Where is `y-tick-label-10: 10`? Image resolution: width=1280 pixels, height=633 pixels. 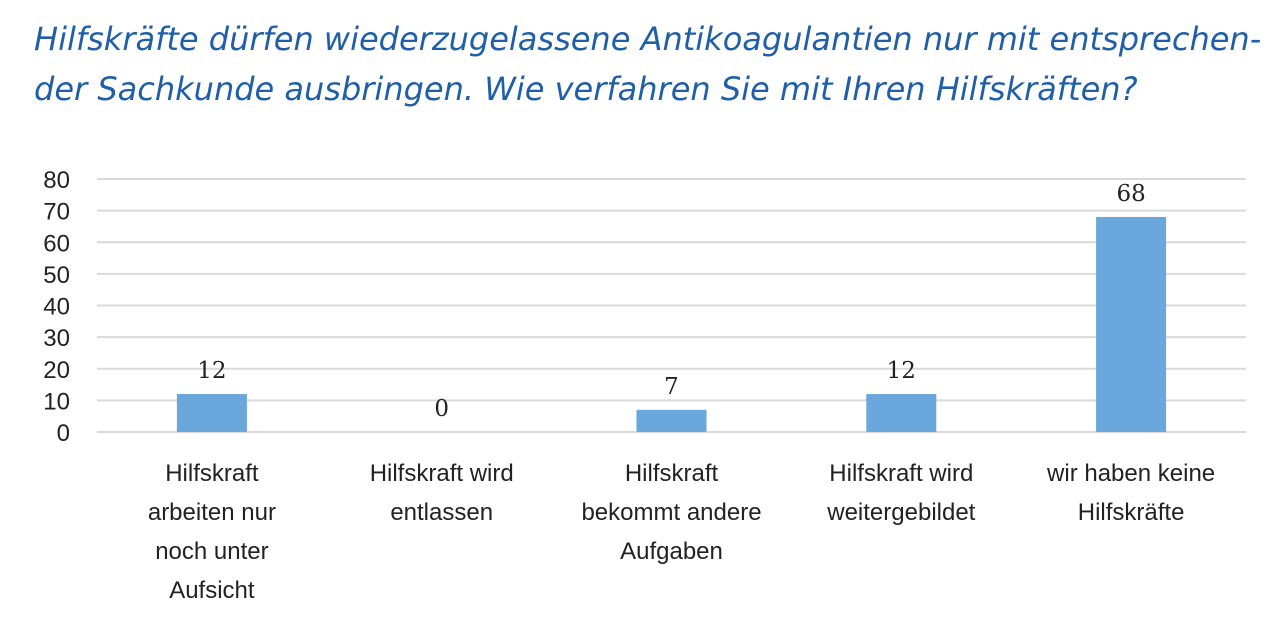
y-tick-label-10: 10 is located at coordinates (56, 401).